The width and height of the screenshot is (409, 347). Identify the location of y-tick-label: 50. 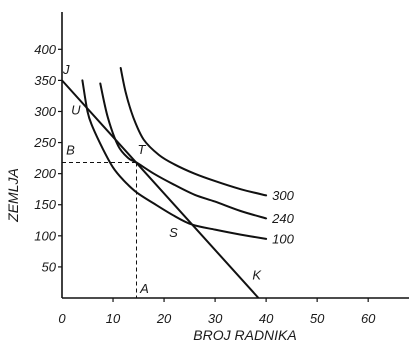
(49, 266).